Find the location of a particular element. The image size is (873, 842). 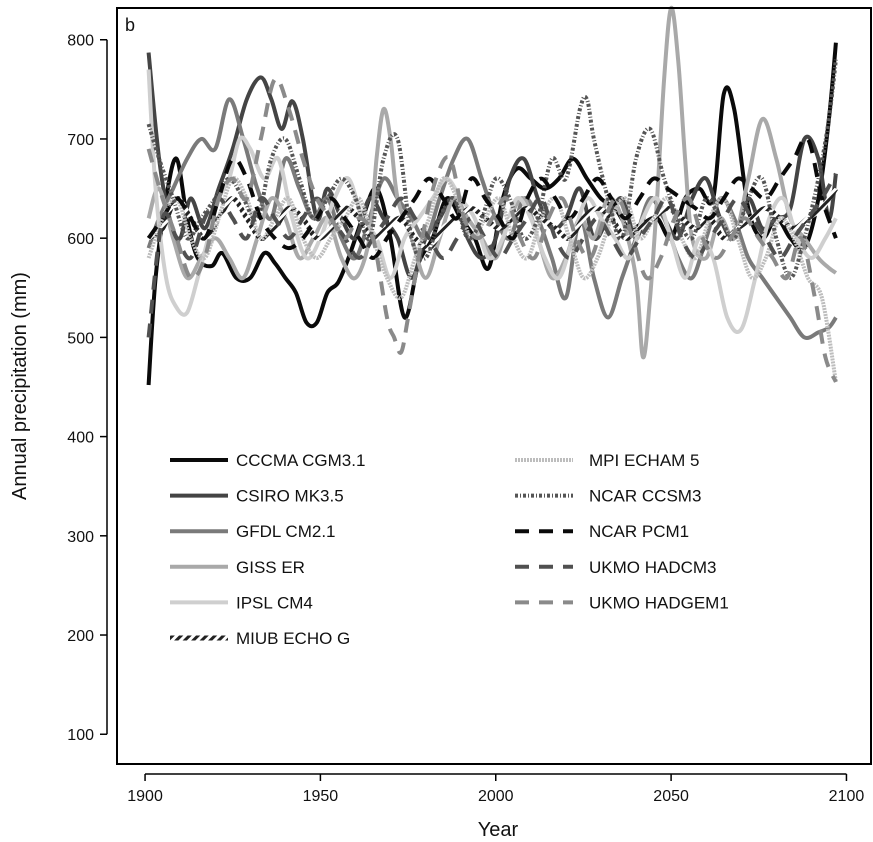

legend-item-csiro-mk3-5: CSIRO MK3.5 is located at coordinates (257, 496).